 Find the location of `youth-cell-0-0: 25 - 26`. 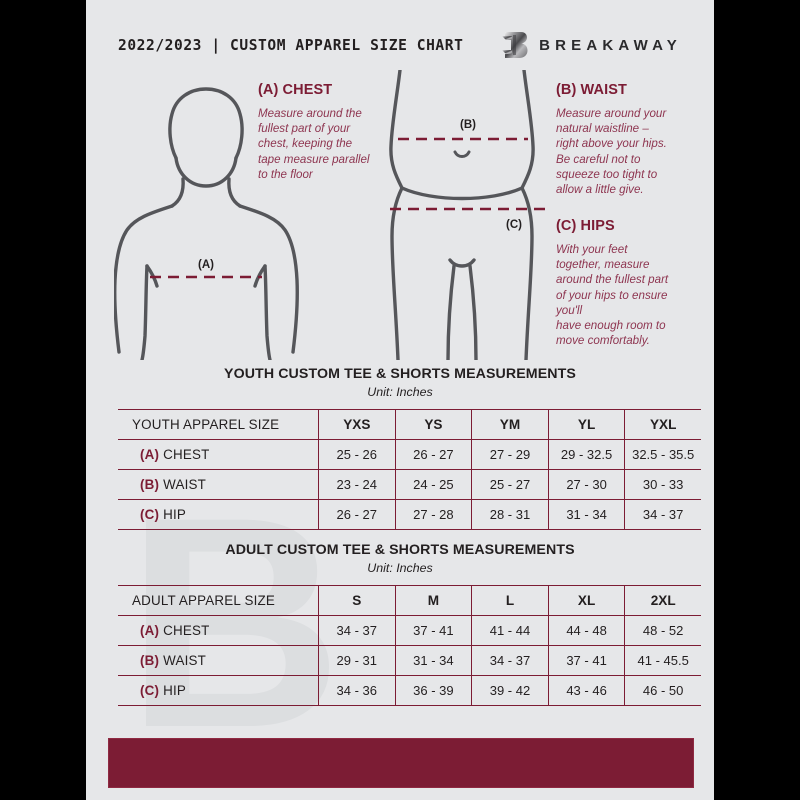

youth-cell-0-0: 25 - 26 is located at coordinates (357, 454).